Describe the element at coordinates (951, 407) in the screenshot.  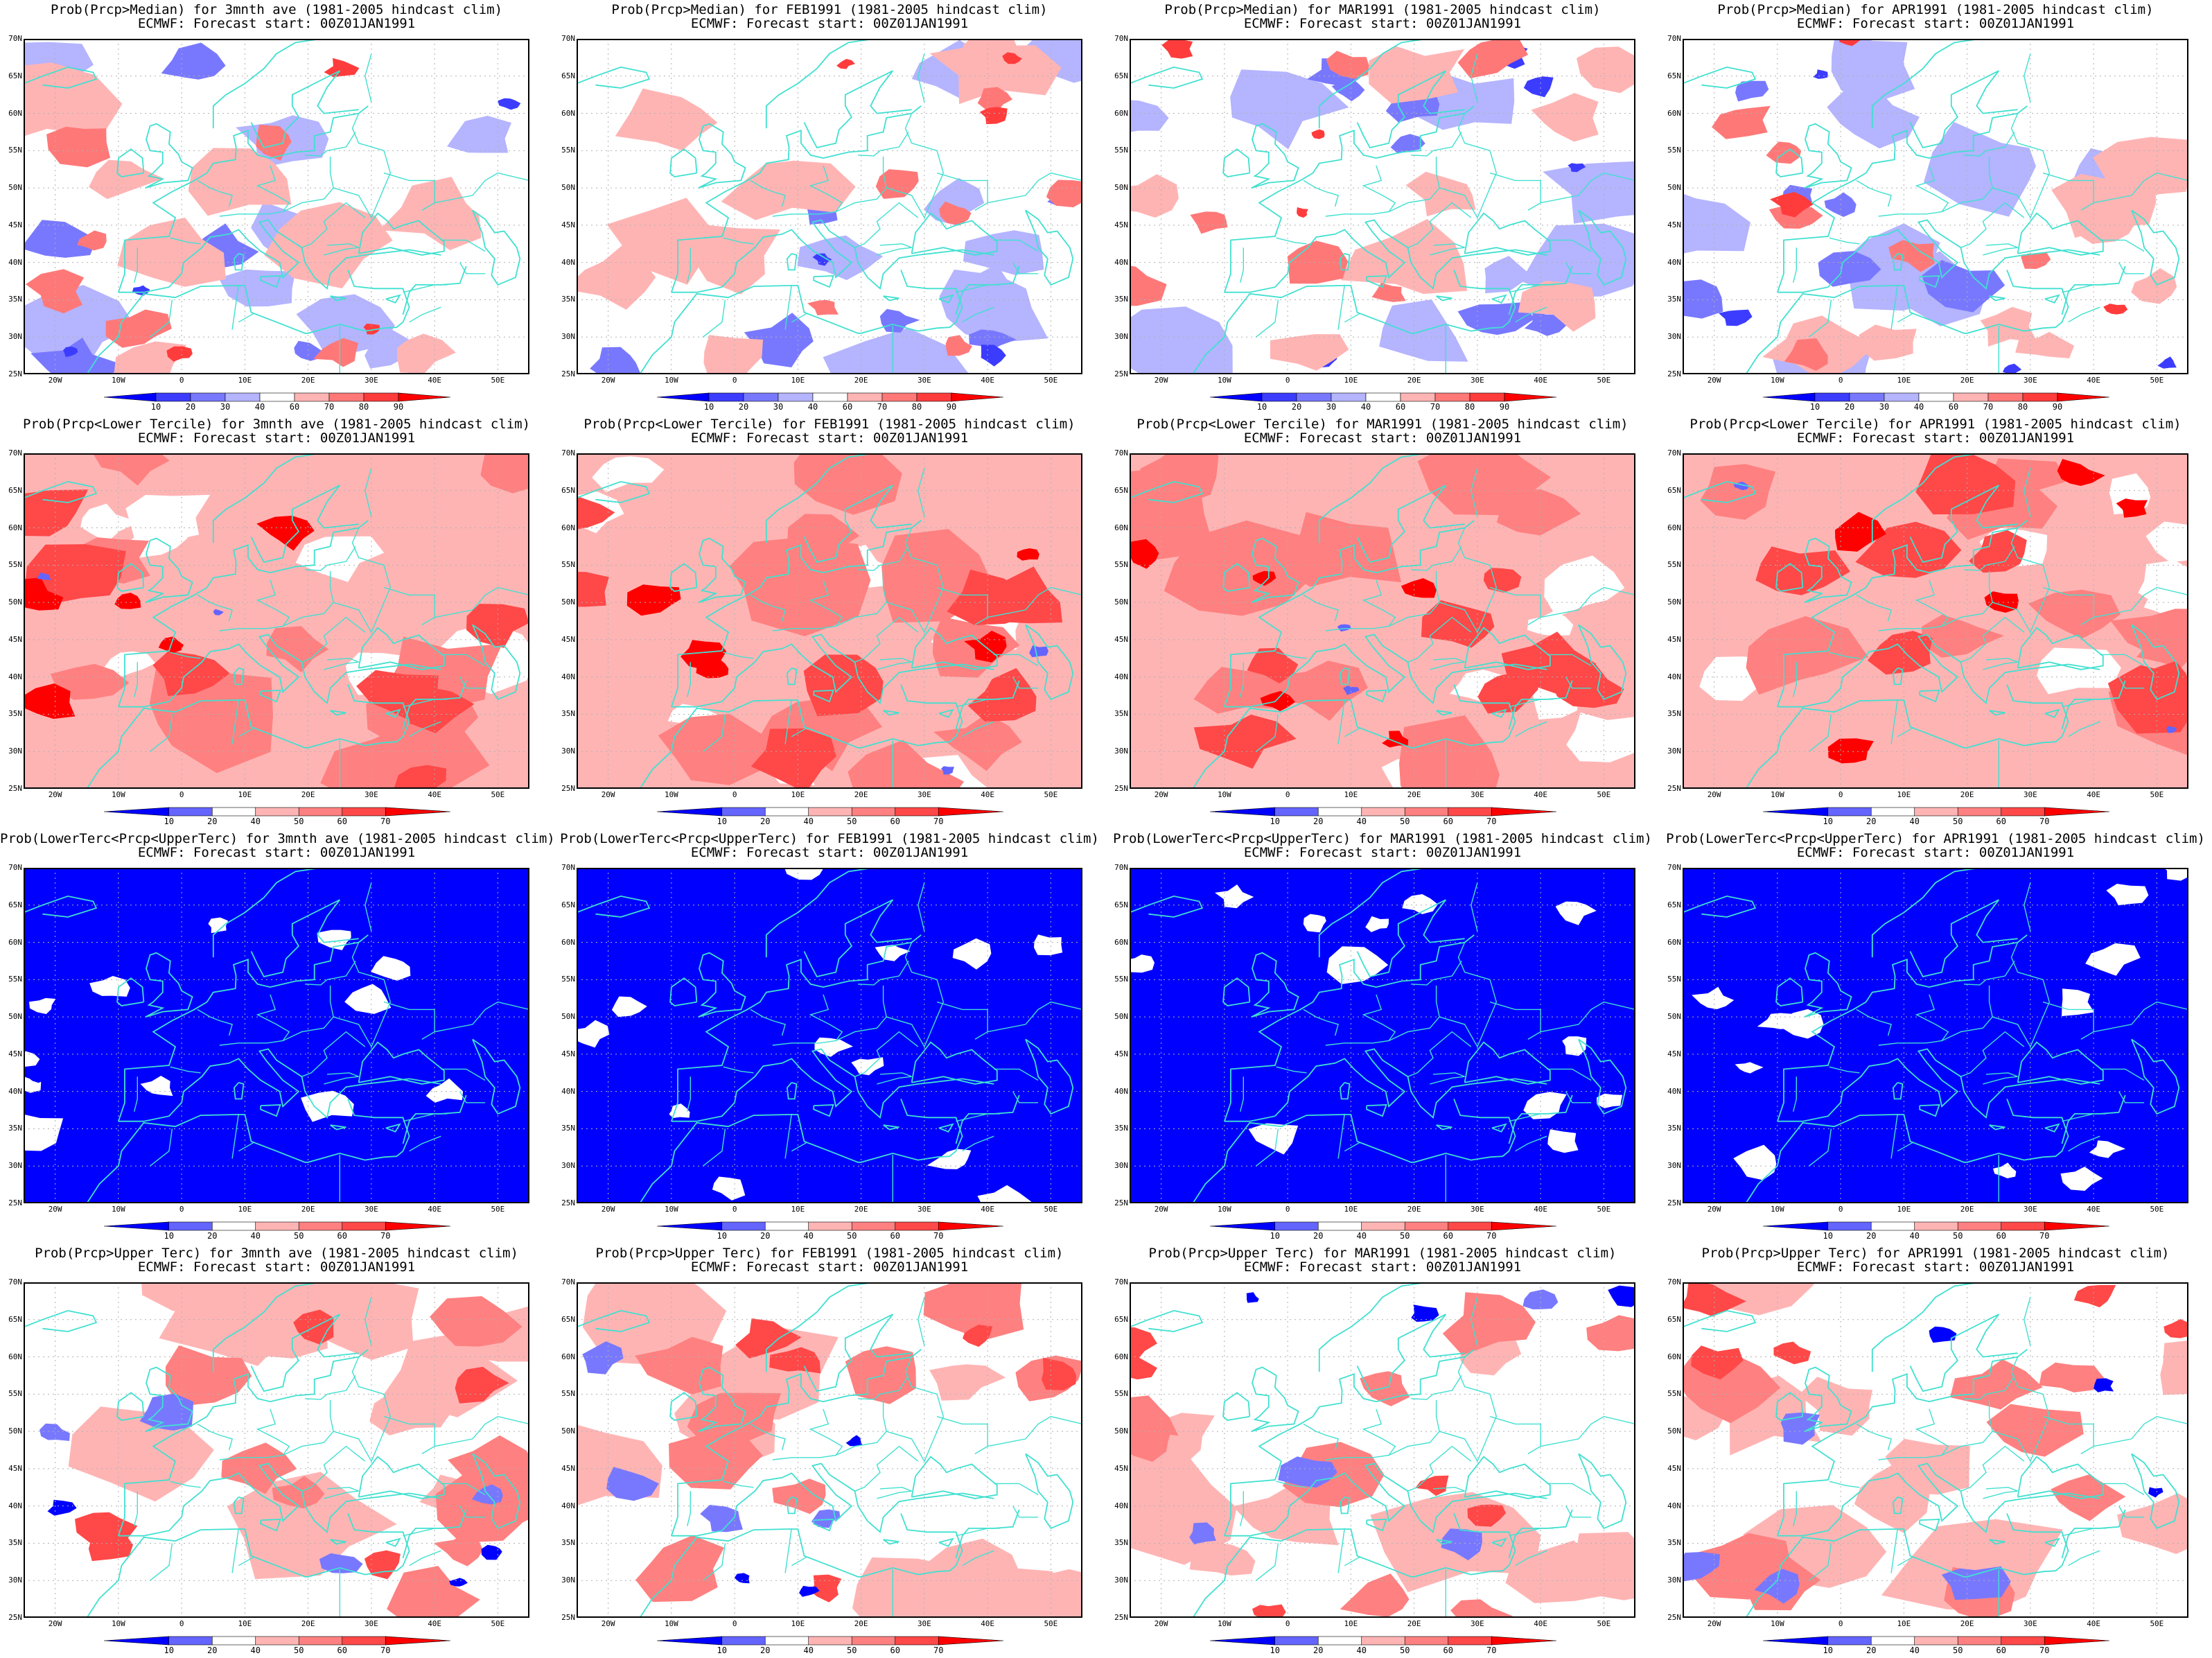
I see `colorbar-tick-label: 90` at that location.